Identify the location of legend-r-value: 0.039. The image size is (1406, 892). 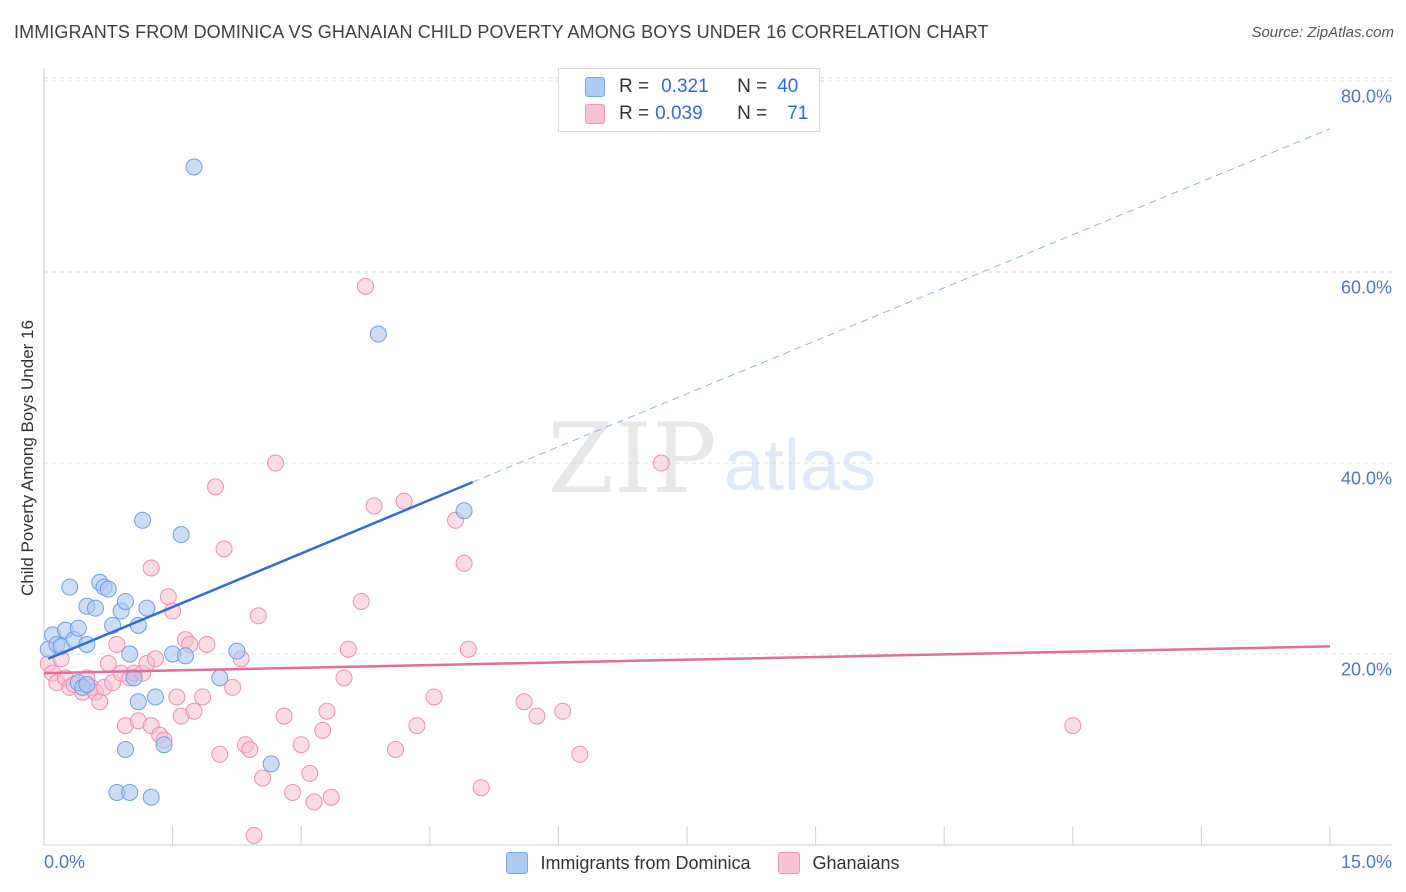
(679, 113).